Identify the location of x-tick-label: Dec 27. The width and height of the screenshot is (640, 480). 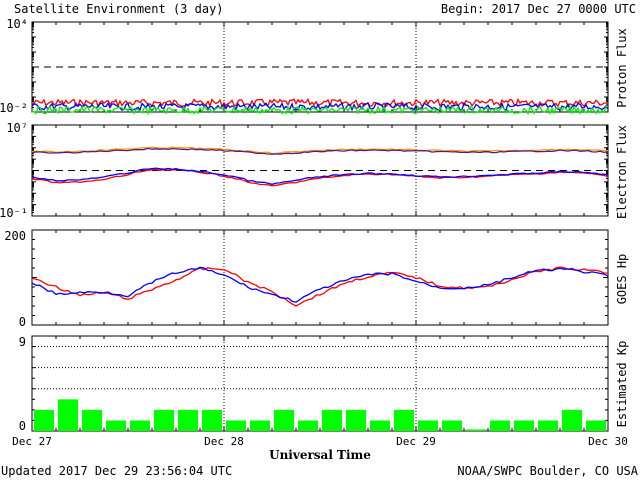
(32, 441).